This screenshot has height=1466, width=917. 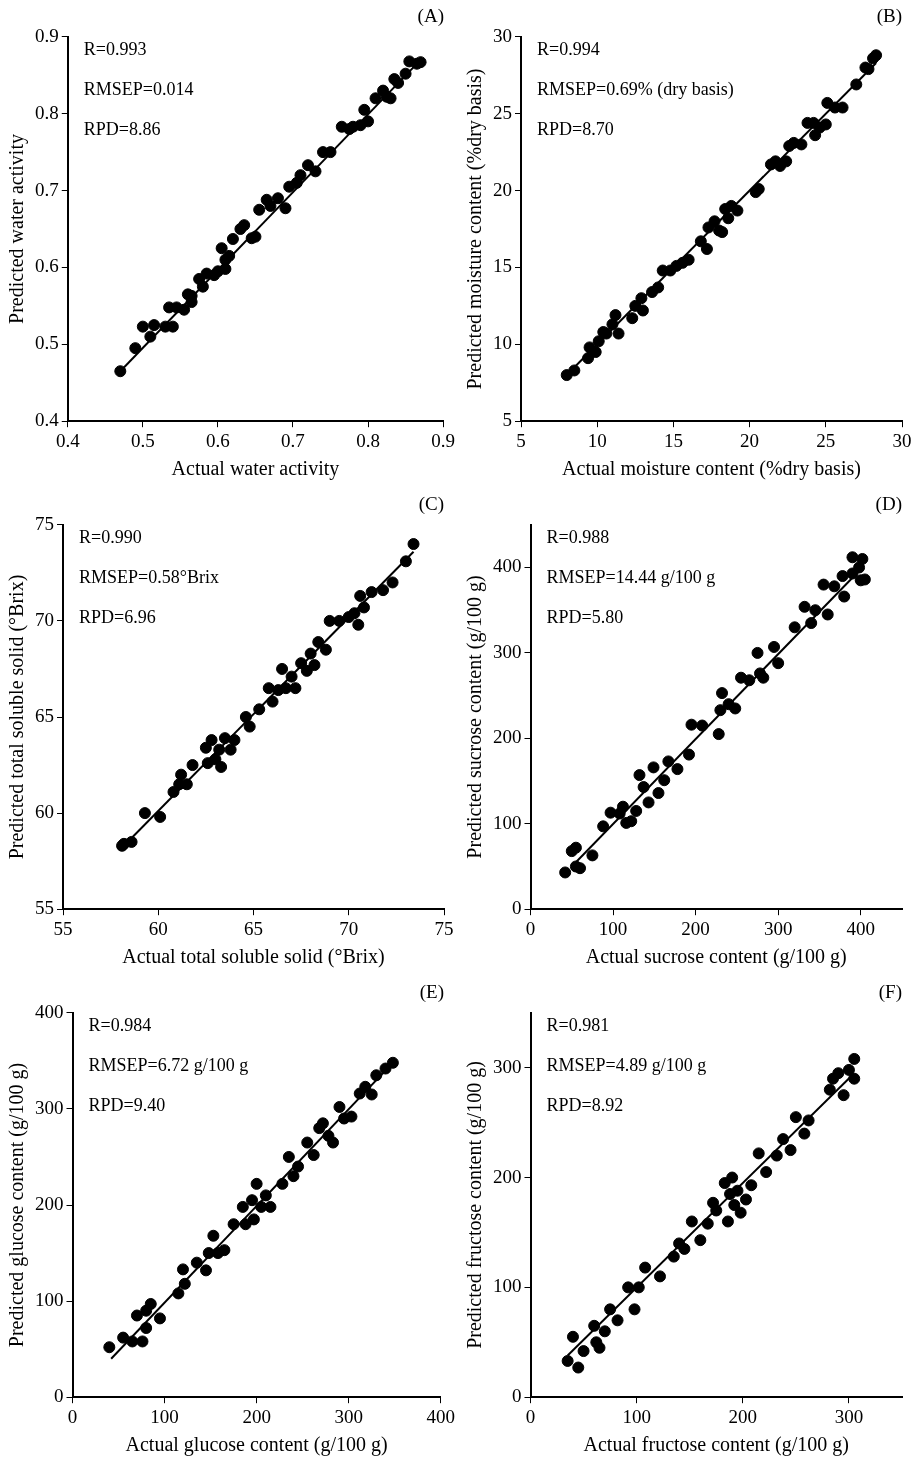 What do you see at coordinates (443, 440) in the screenshot?
I see `x-tick-label: 0.9` at bounding box center [443, 440].